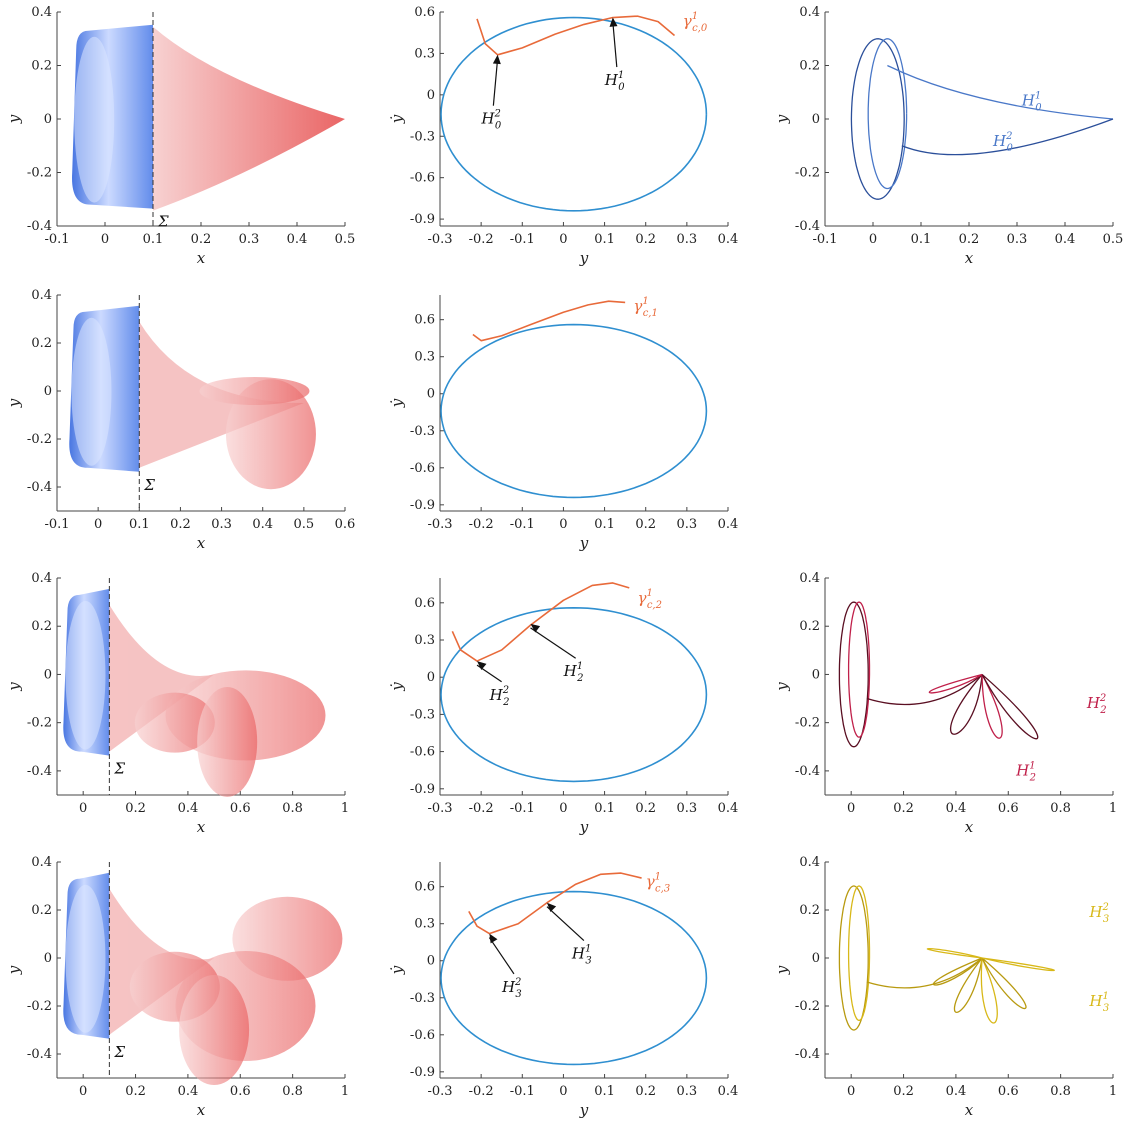 This screenshot has height=1126, width=1130. I want to click on orbit-label-sup: 2, so click(1105, 907).